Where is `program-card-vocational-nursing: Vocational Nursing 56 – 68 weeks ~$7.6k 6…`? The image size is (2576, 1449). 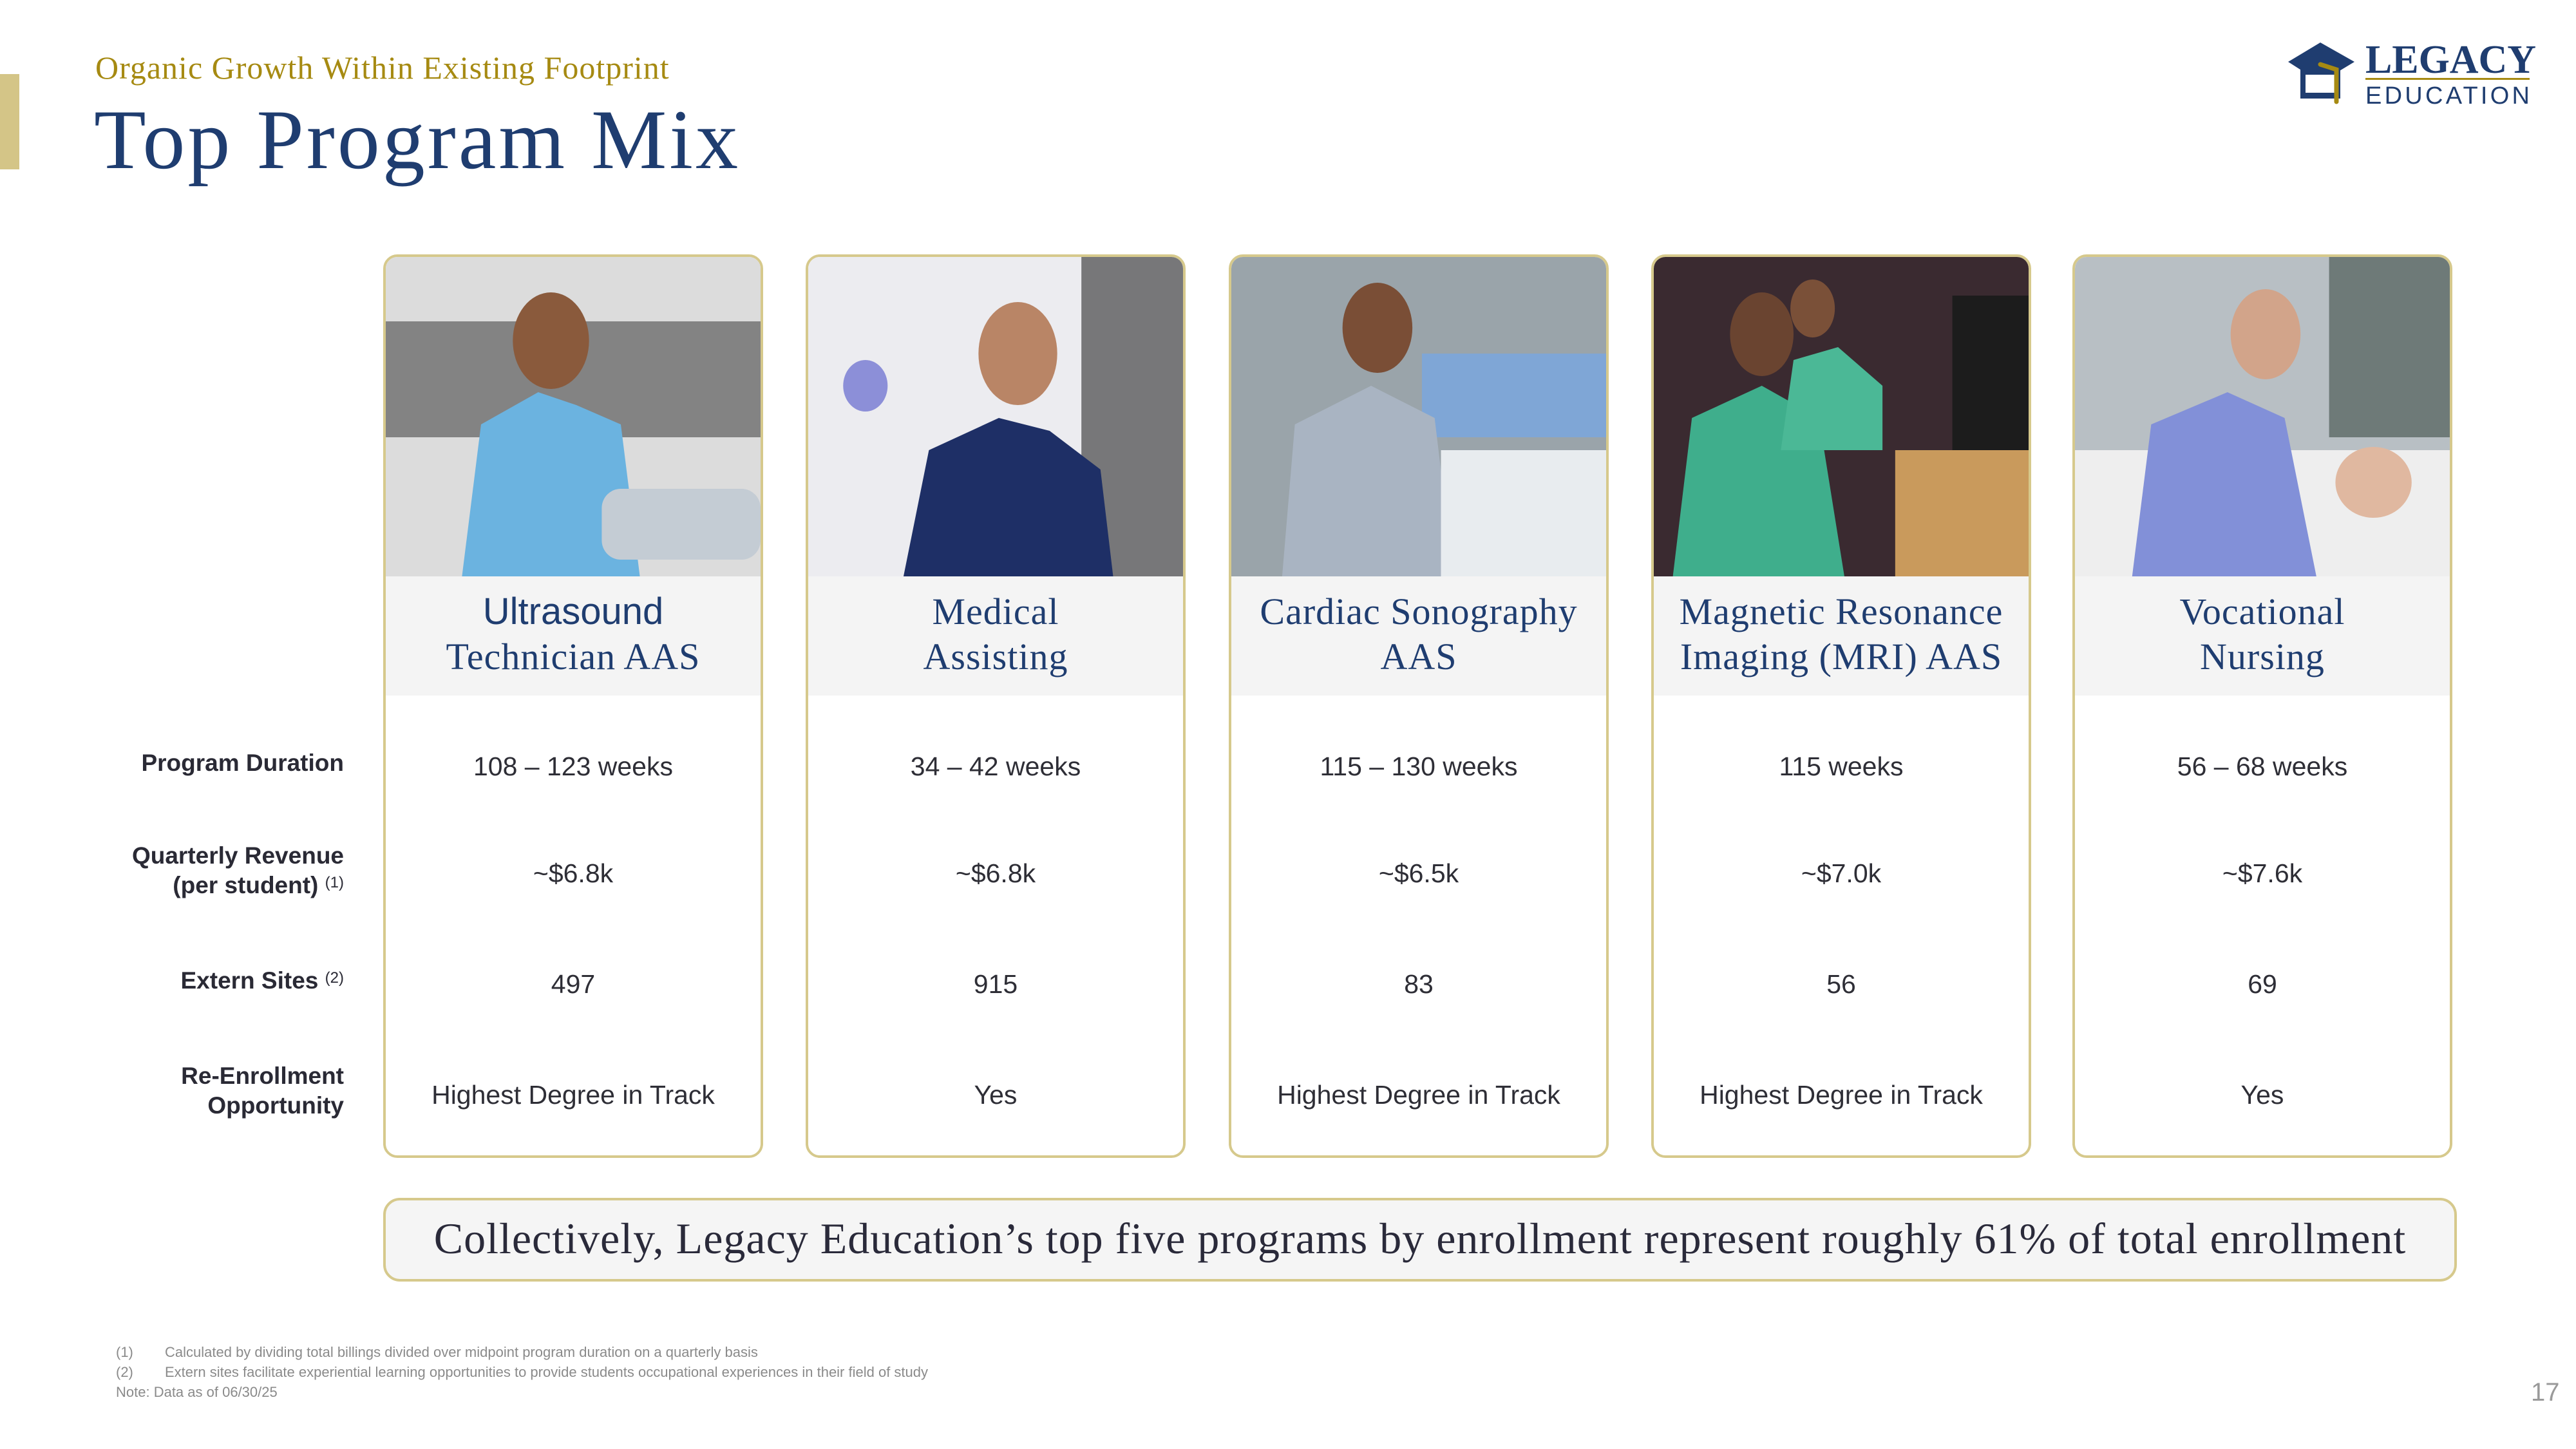
program-card-vocational-nursing: Vocational Nursing 56 – 68 weeks ~$7.6k 6… is located at coordinates (2262, 706).